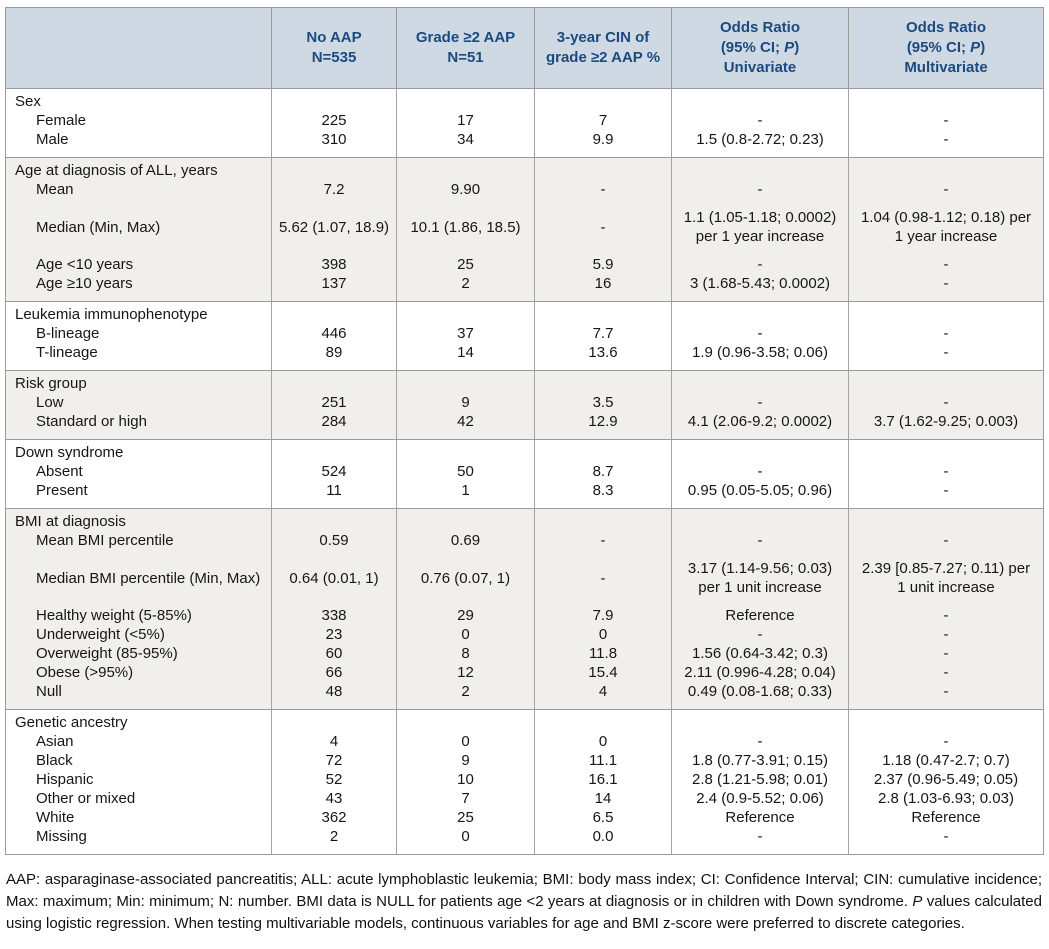  Describe the element at coordinates (138, 425) in the screenshot. I see `row-label: Standard or high` at that location.